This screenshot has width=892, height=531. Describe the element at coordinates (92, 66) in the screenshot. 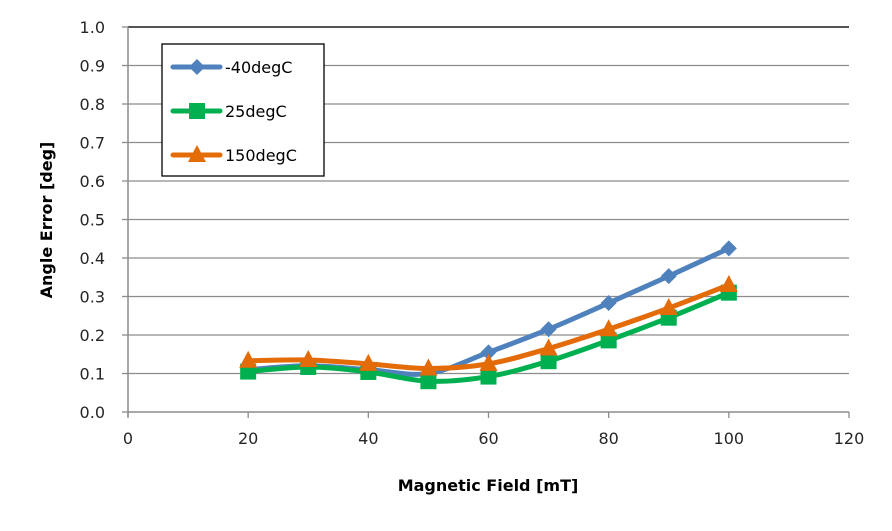

I see `y-tick-label: 0.9` at that location.